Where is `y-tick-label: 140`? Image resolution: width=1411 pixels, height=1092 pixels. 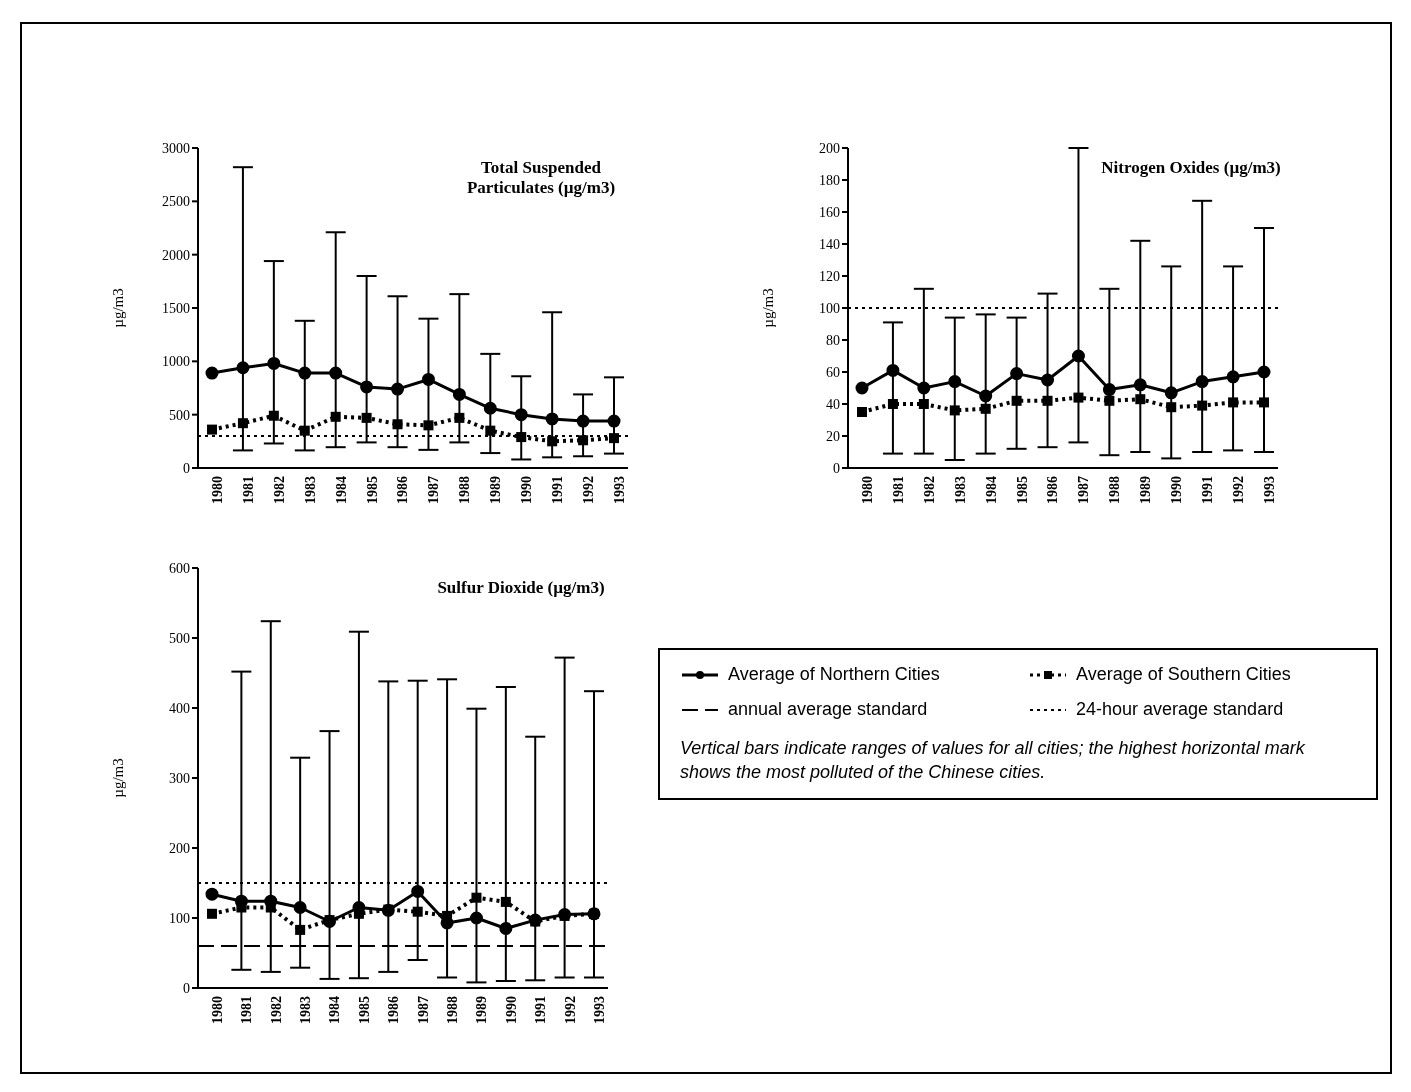
y-tick-label: 140 is located at coordinates (829, 244).